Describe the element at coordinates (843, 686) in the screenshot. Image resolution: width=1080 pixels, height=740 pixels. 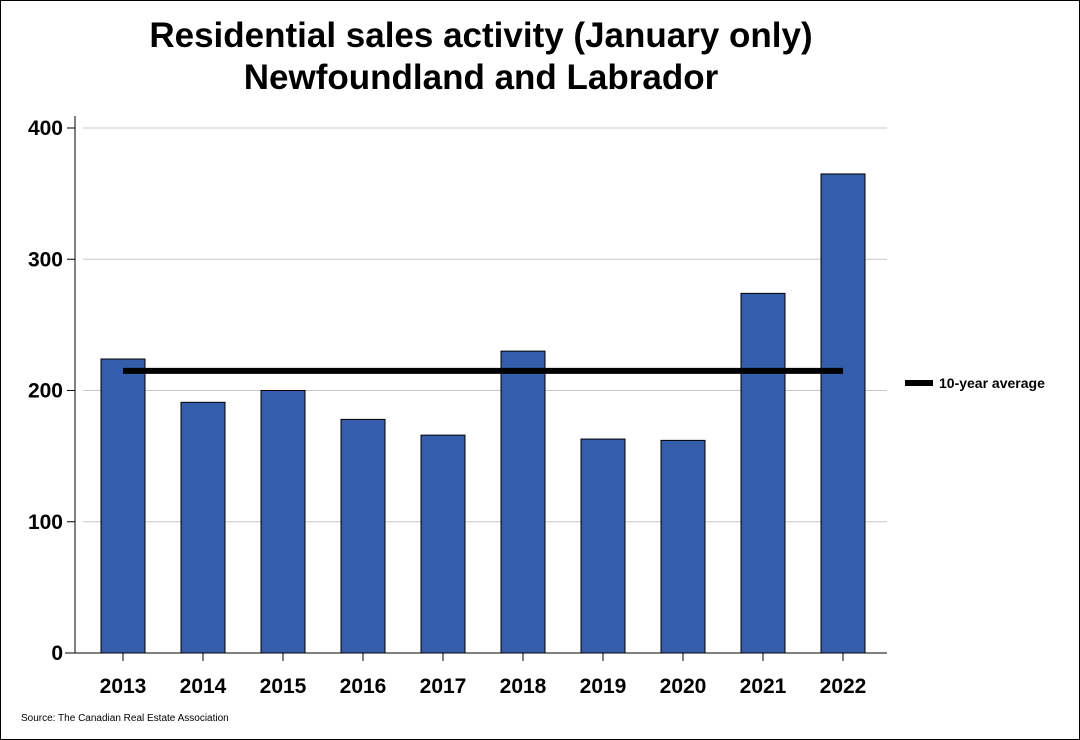
I see `x-tick-label: 2022` at that location.